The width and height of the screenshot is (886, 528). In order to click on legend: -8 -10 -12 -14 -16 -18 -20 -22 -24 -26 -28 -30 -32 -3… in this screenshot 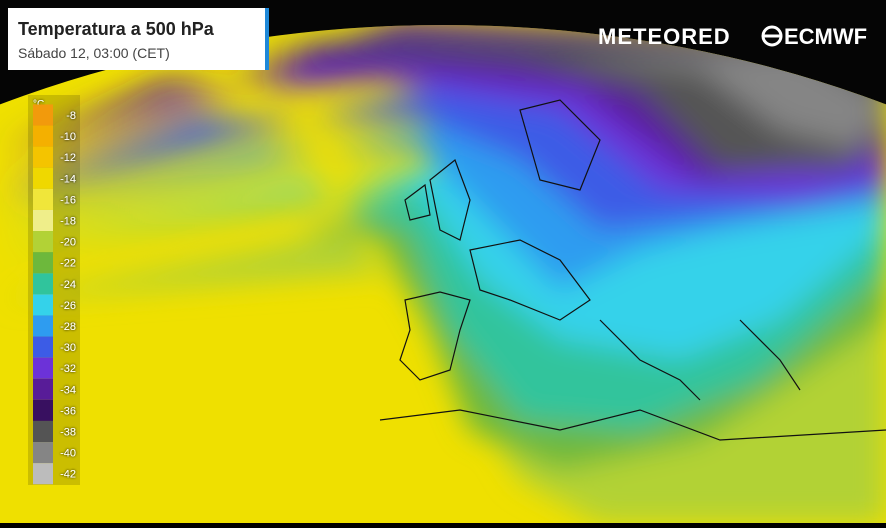, I will do `click(54, 294)`.